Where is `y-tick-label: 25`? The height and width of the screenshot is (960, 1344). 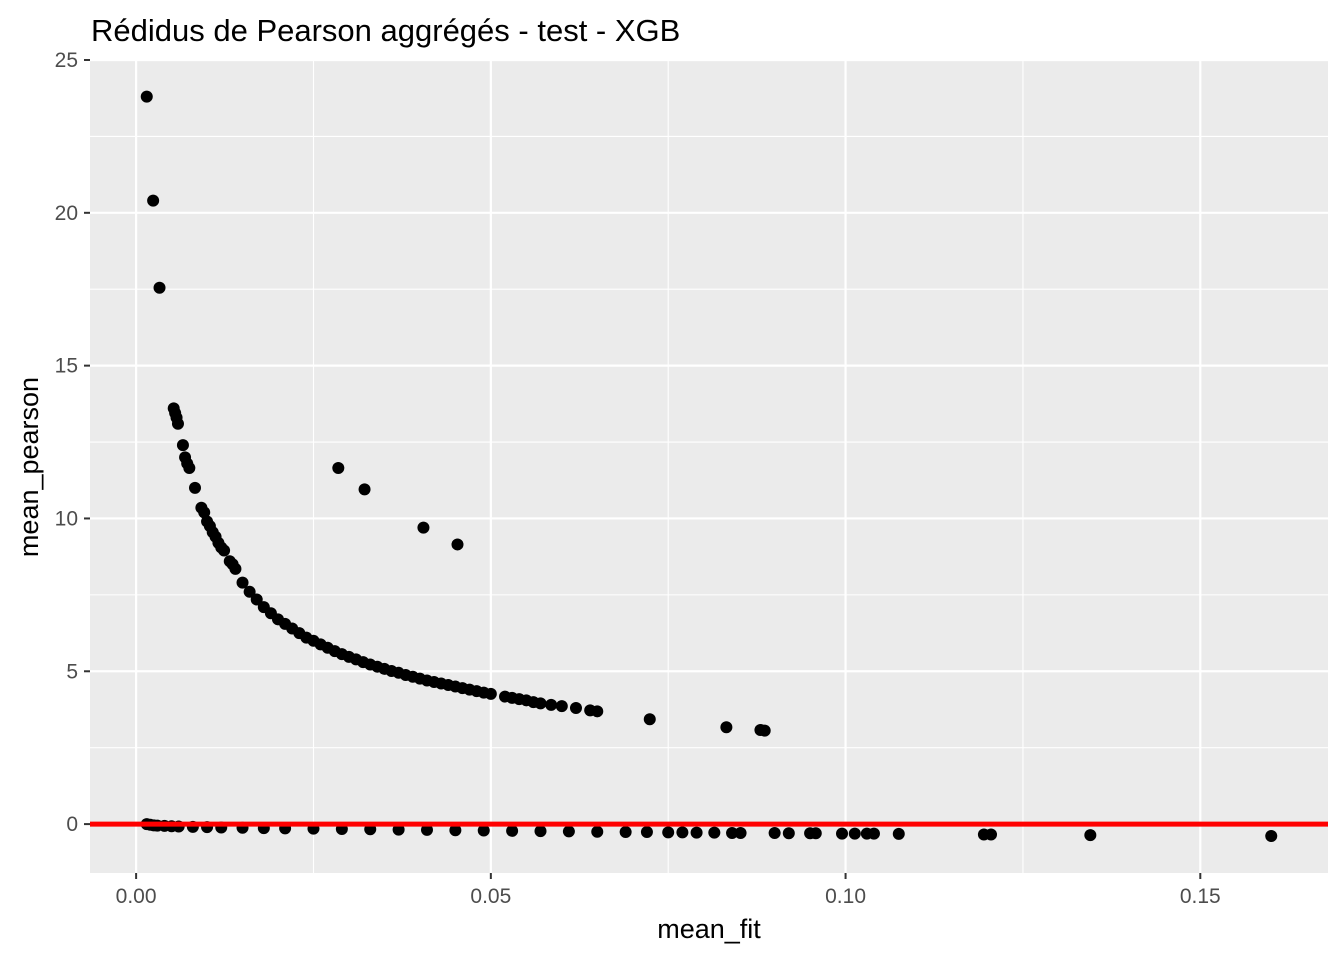
y-tick-label: 25 is located at coordinates (66, 60).